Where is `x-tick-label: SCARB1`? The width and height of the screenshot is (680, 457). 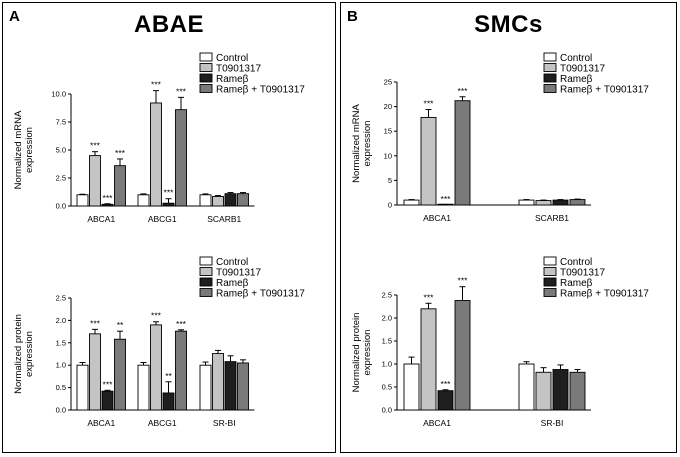 x-tick-label: SCARB1 is located at coordinates (224, 219).